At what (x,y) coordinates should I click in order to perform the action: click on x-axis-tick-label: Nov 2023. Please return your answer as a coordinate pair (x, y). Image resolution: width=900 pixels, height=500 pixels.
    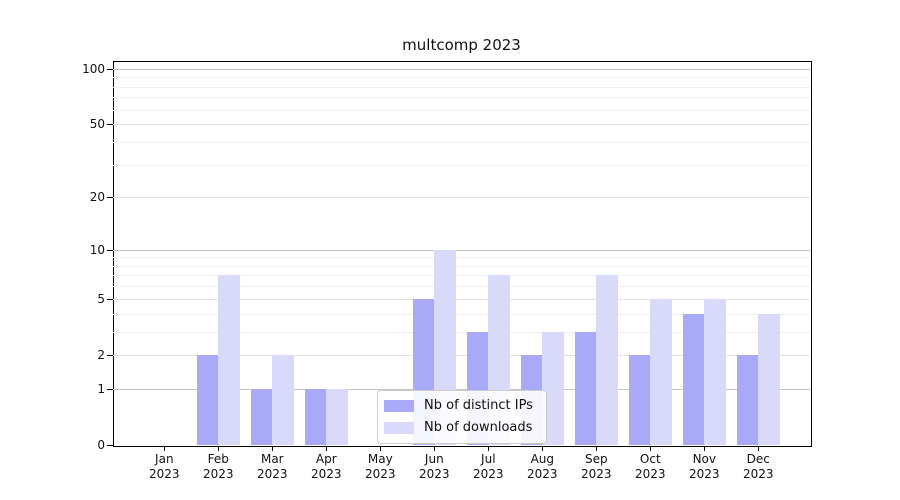
    Looking at the image, I should click on (704, 466).